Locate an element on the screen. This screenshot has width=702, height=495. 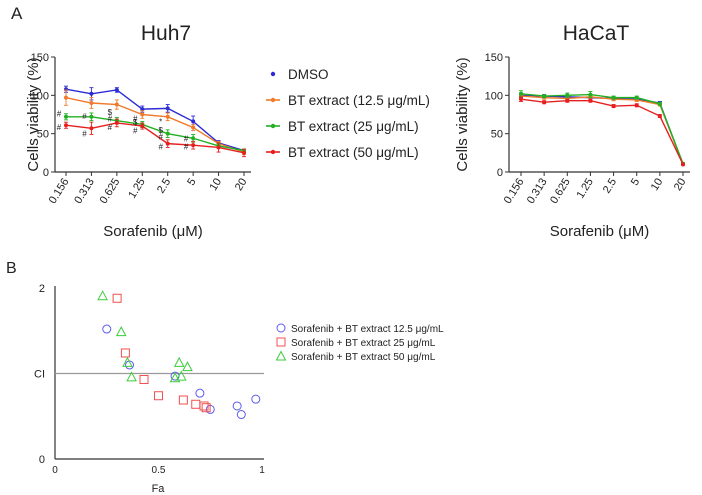
hacat-chart-xtick-label: 1.25 is located at coordinates (585, 188).